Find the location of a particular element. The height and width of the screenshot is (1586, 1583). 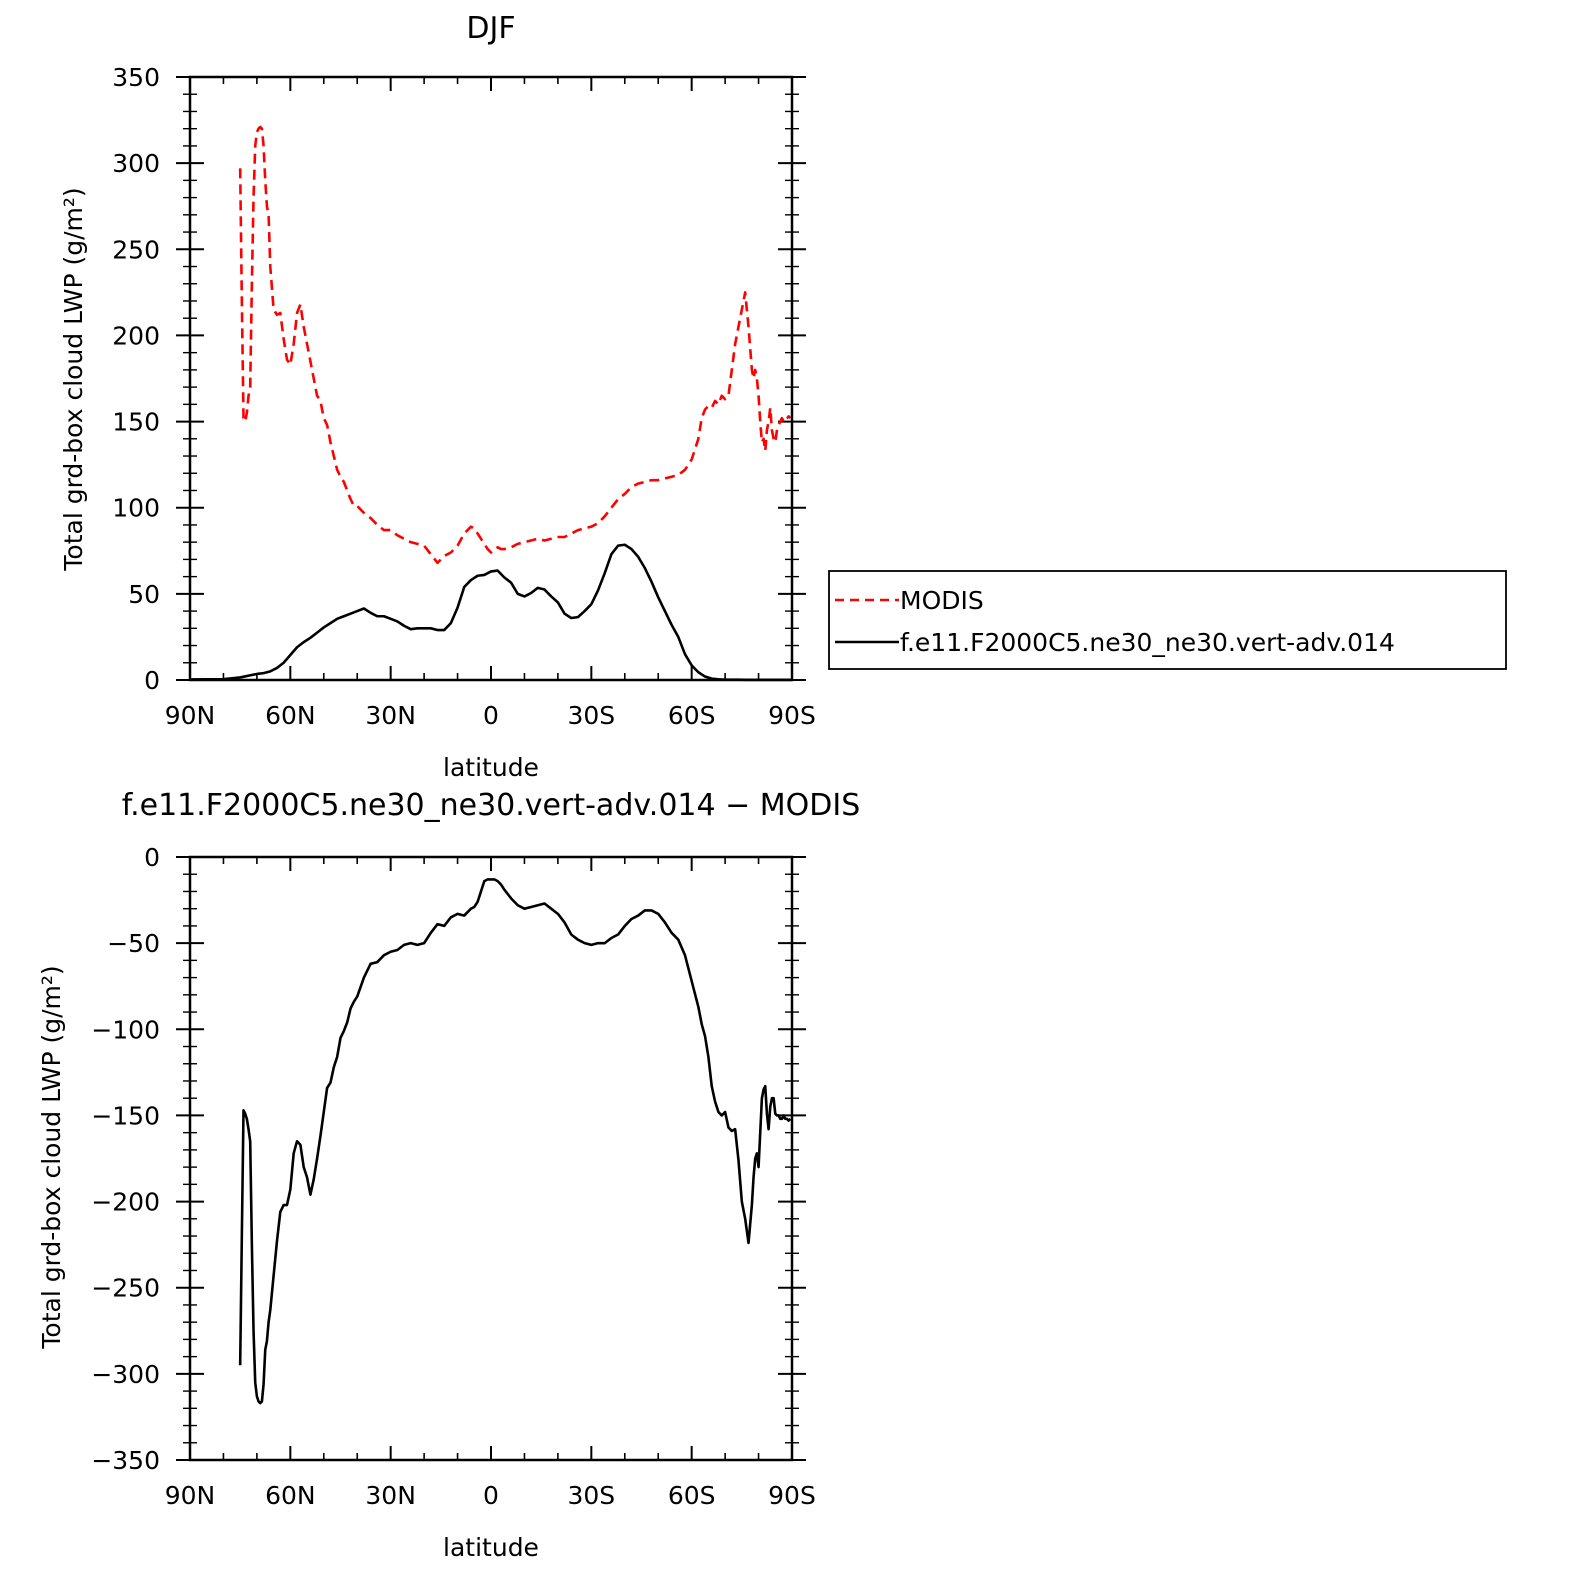

bottom-y-tick-label: −300 is located at coordinates (125, 1374).